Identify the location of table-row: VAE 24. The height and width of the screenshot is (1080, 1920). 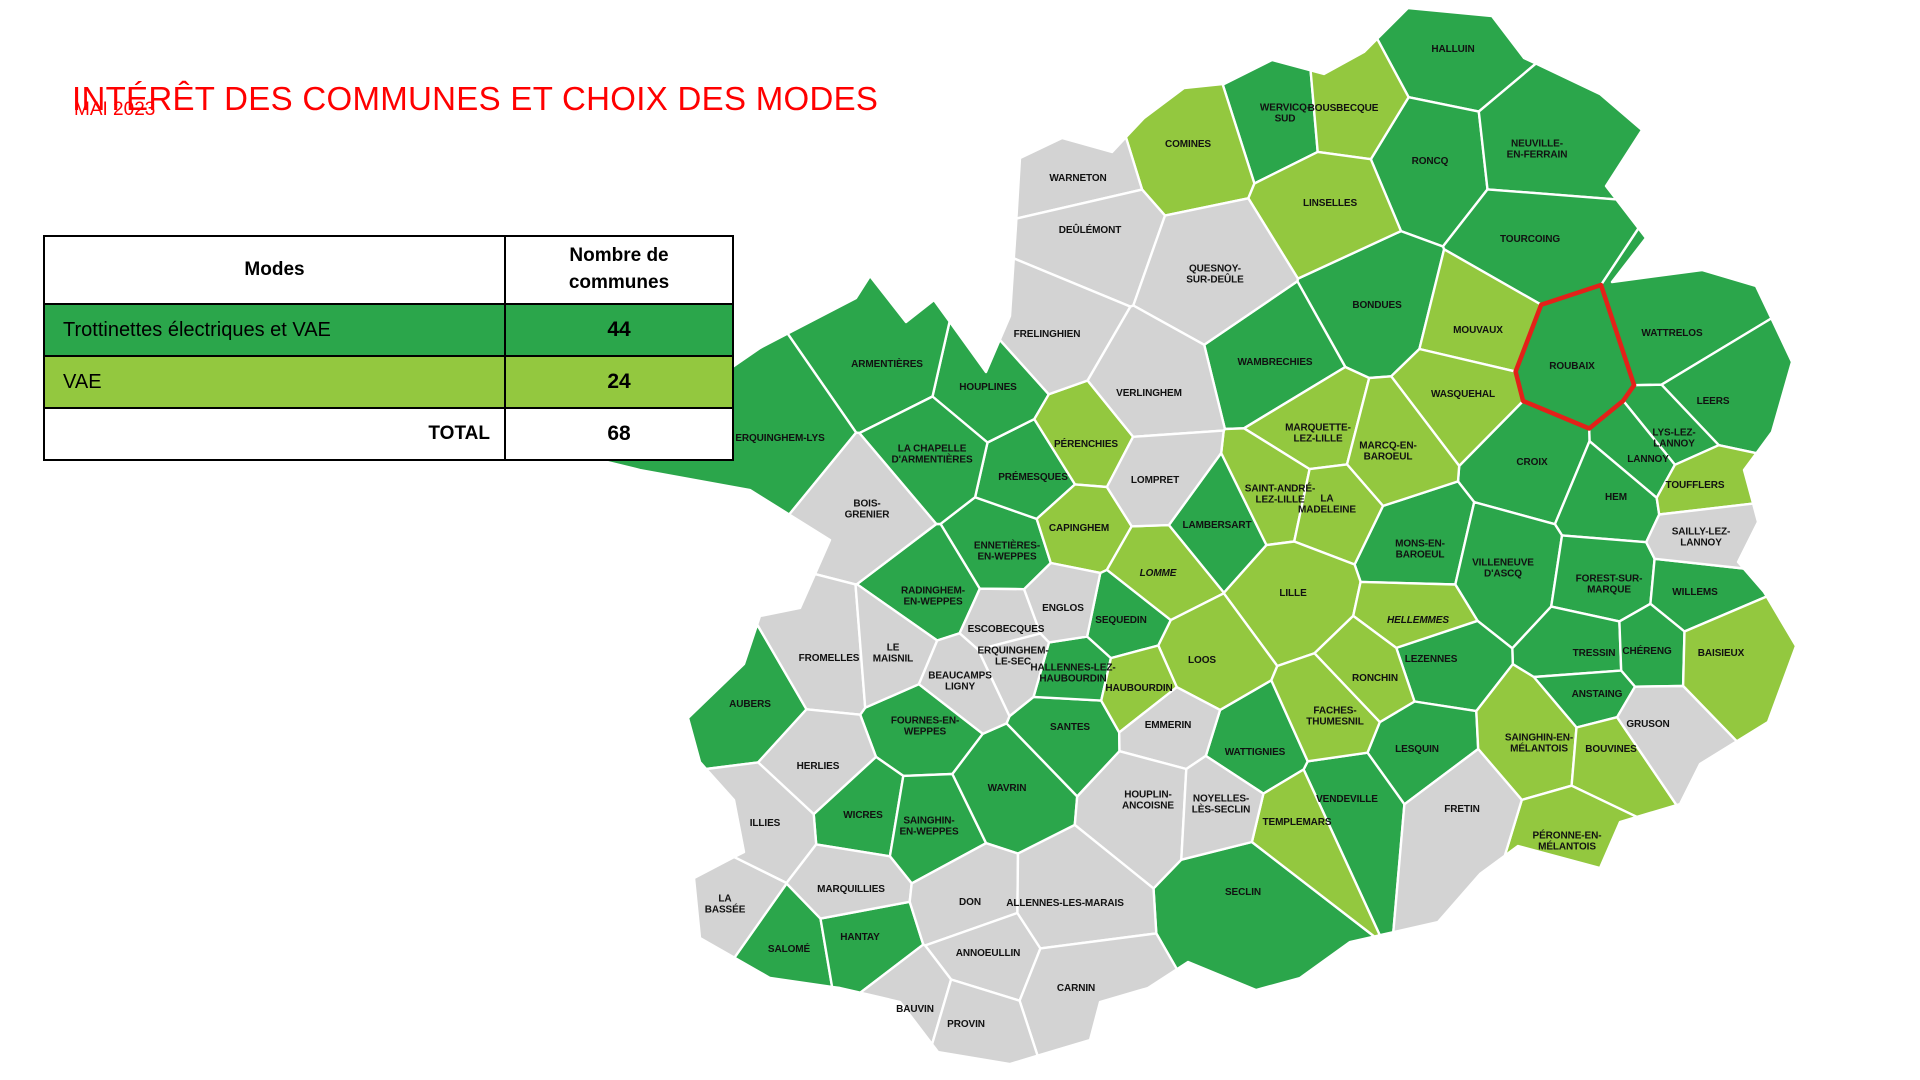
(388, 382).